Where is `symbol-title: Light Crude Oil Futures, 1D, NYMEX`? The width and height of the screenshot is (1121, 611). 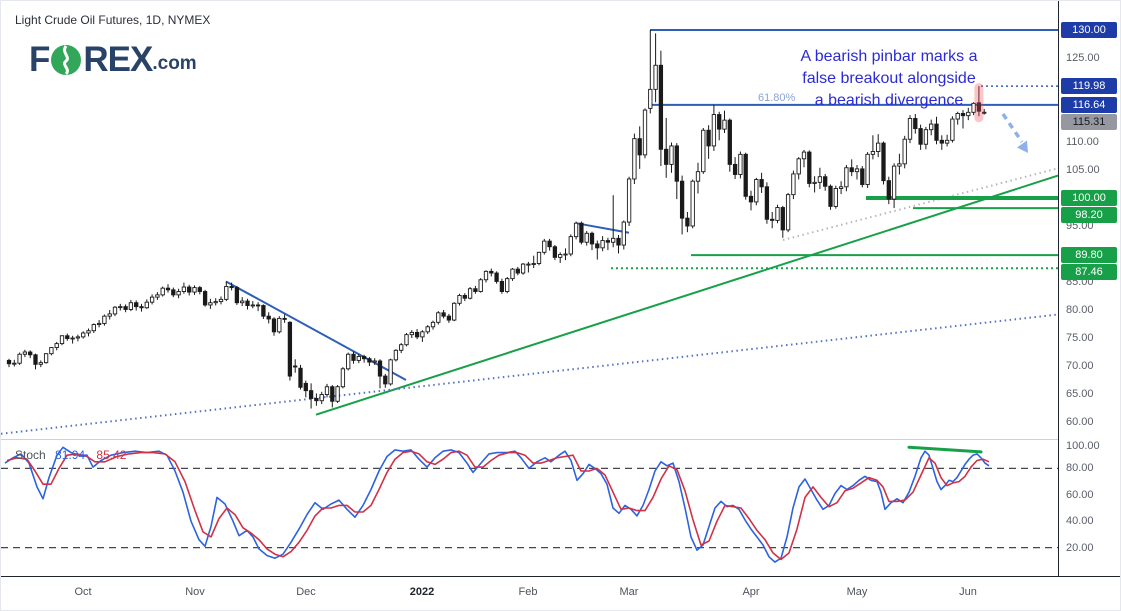 symbol-title: Light Crude Oil Futures, 1D, NYMEX is located at coordinates (113, 20).